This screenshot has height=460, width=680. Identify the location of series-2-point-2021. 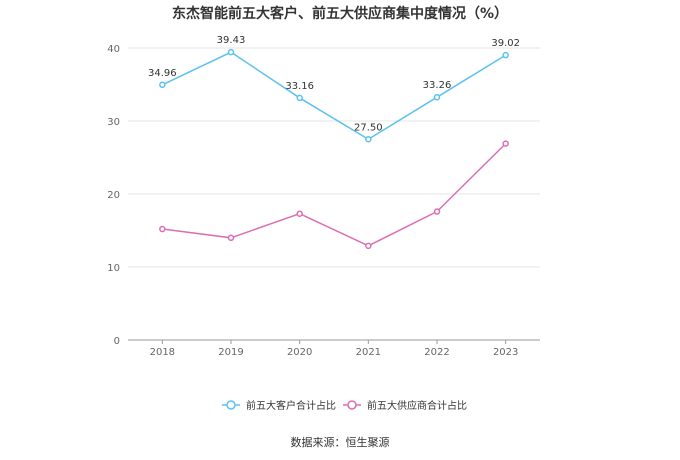
(368, 246).